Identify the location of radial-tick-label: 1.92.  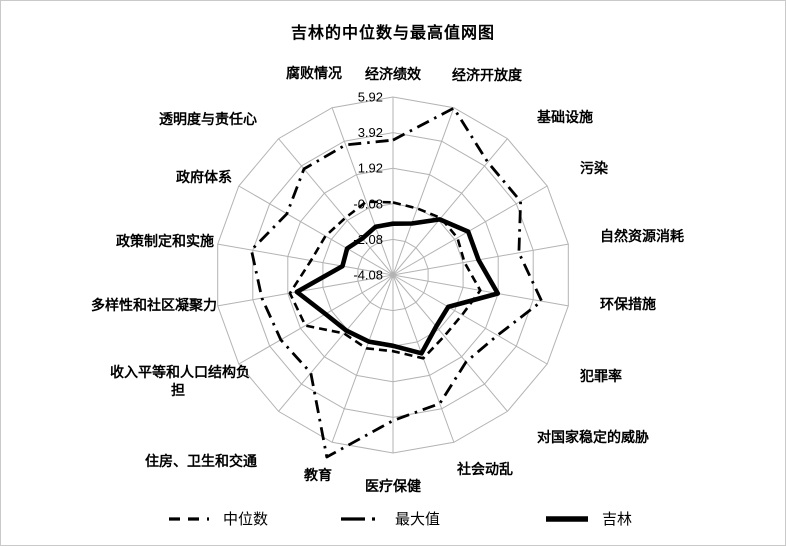
(370, 168).